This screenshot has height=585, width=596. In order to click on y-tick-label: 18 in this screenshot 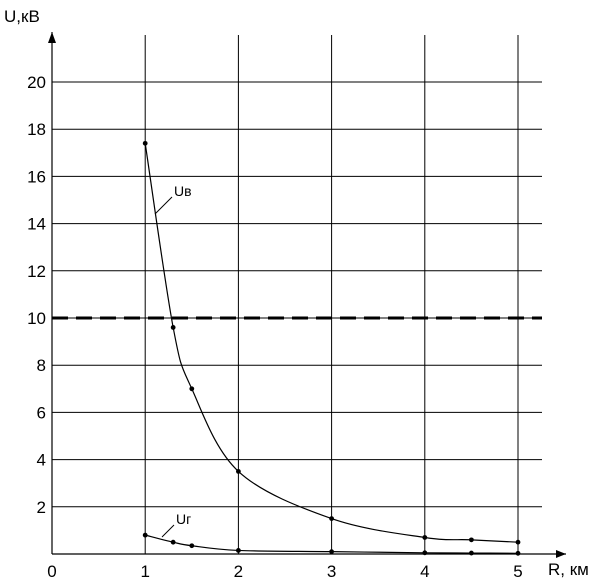, I will do `click(36, 129)`.